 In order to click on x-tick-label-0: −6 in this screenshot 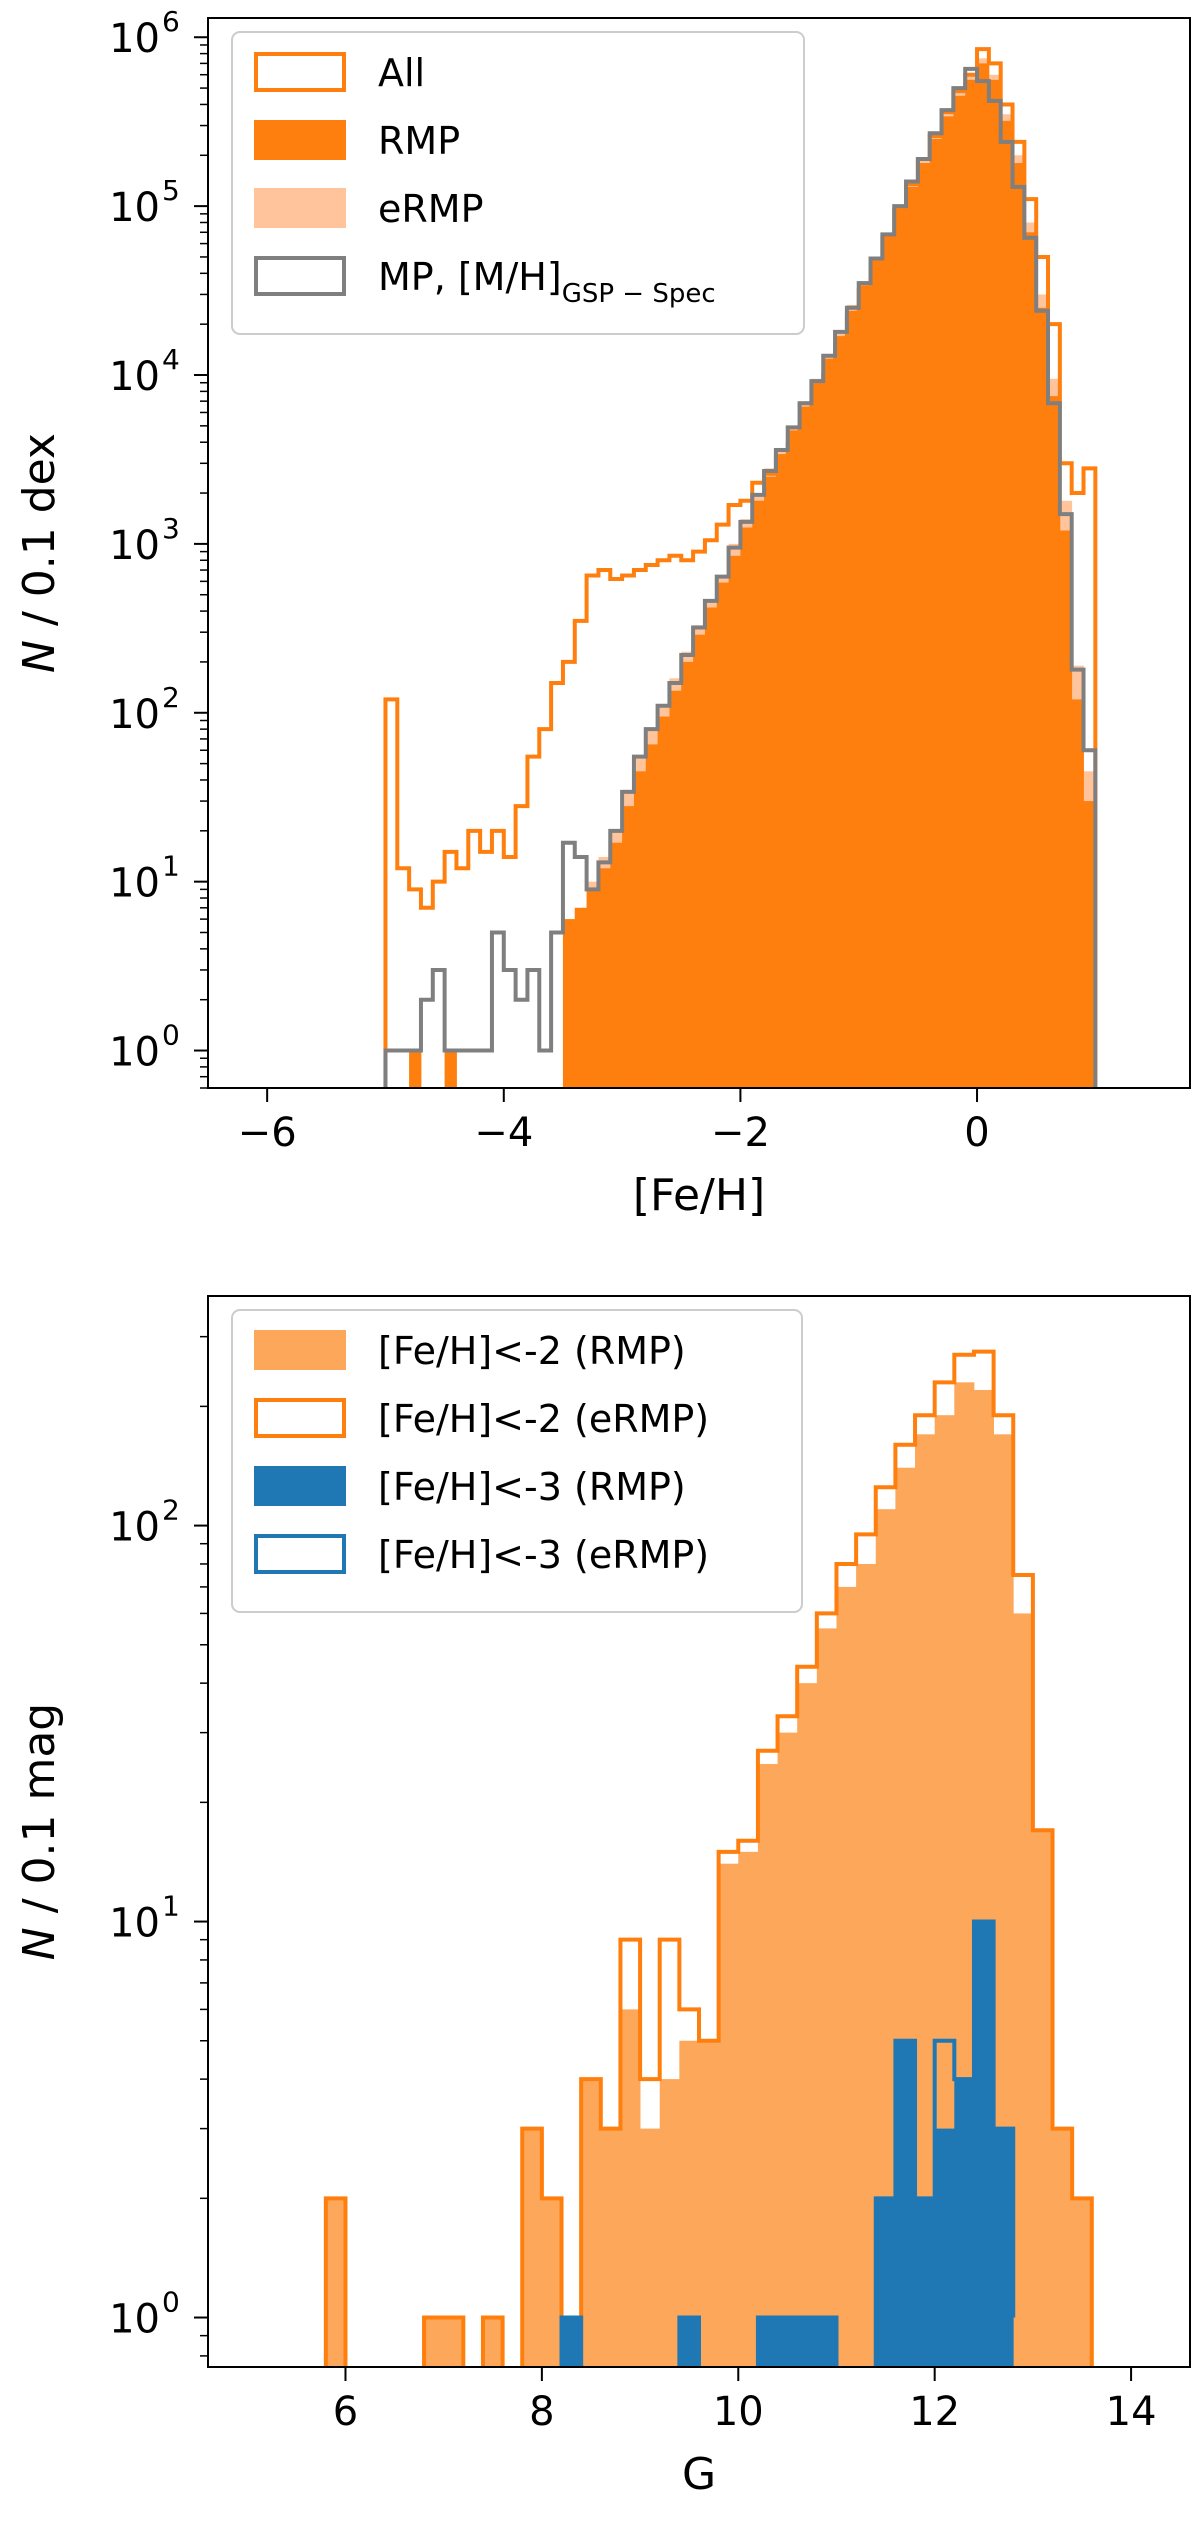, I will do `click(267, 1133)`.